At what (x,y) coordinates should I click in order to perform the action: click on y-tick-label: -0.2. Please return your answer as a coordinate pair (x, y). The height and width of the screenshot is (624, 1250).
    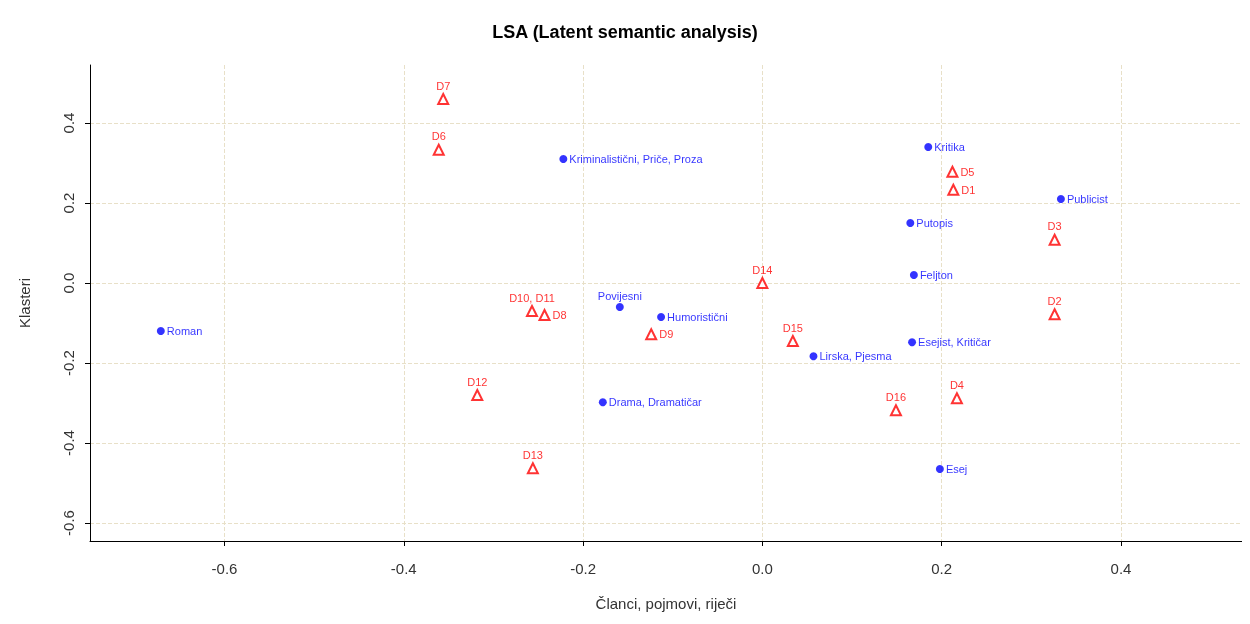
    Looking at the image, I should click on (68, 363).